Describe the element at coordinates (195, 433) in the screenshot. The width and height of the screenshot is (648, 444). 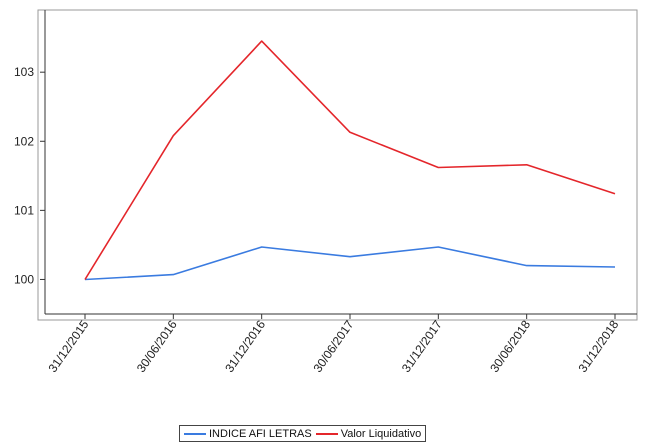
I see `legend-swatch-indice` at that location.